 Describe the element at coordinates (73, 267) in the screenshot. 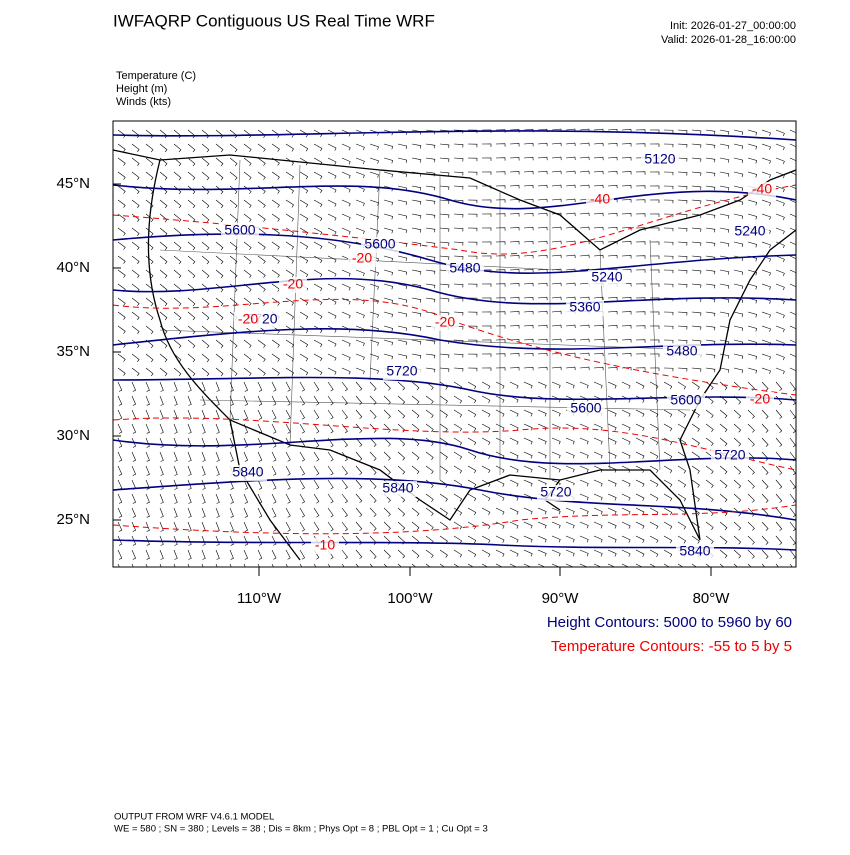

I see `lat-label: 40°N` at that location.